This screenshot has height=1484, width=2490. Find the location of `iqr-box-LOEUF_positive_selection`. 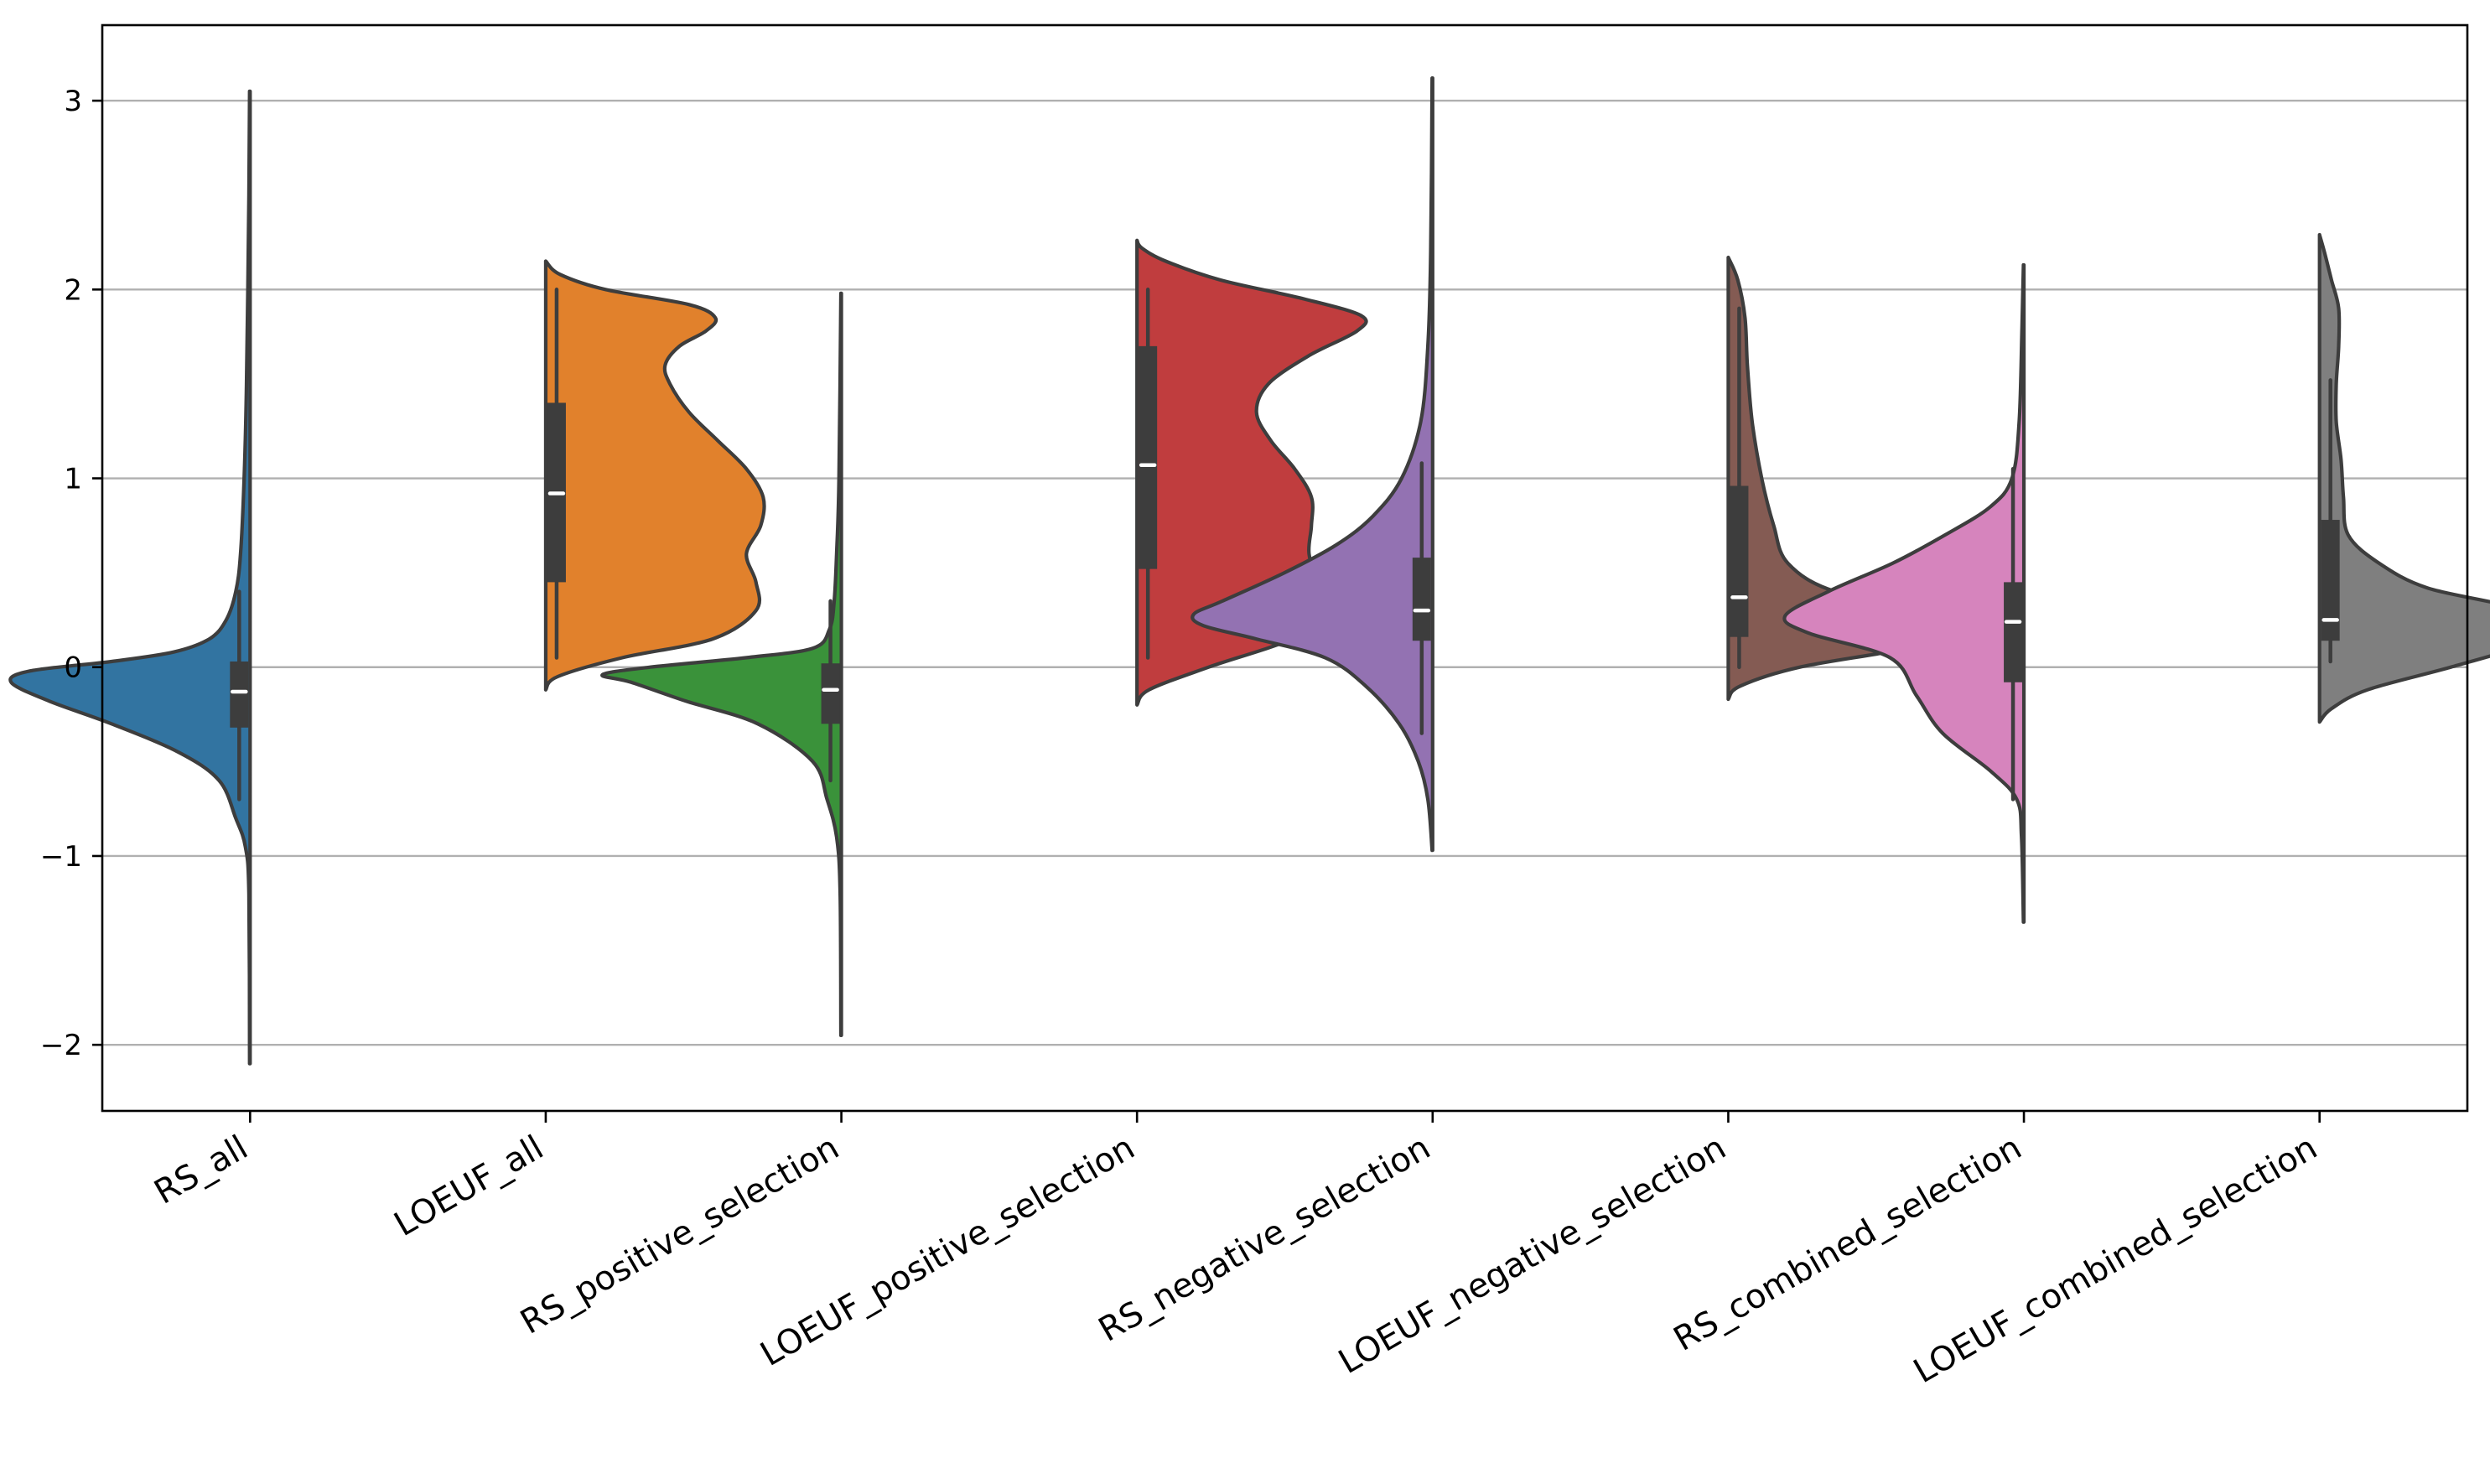

iqr-box-LOEUF_positive_selection is located at coordinates (1148, 457).